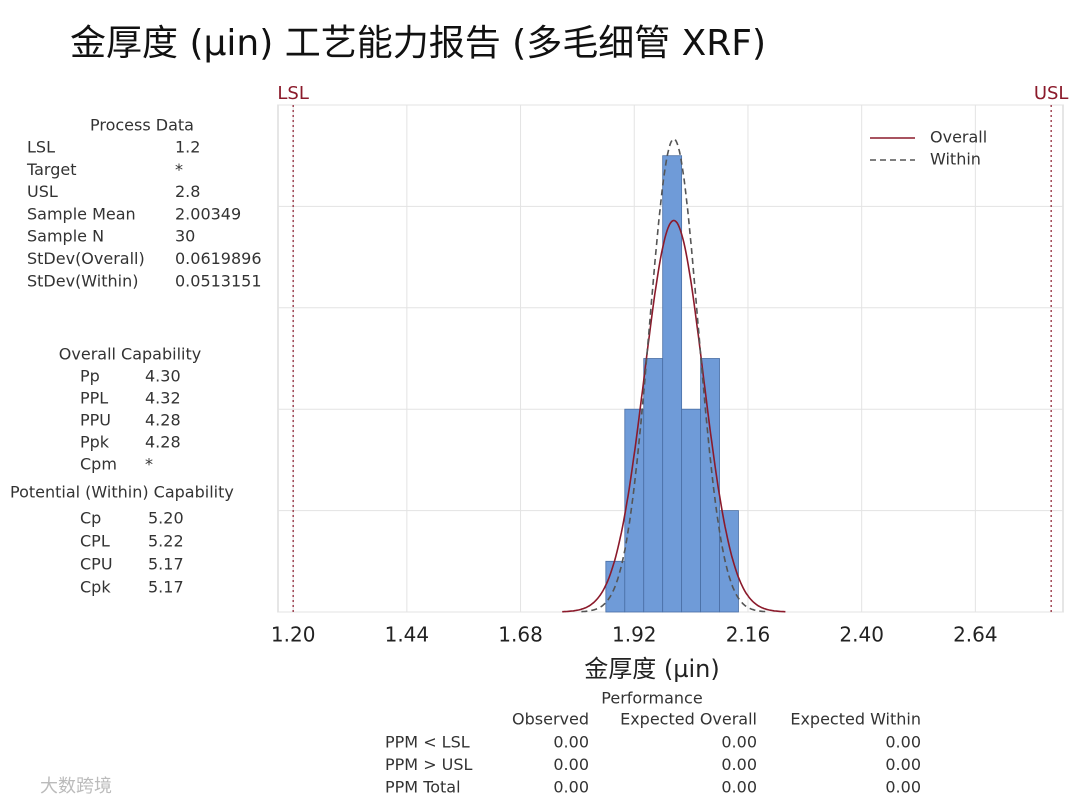 This screenshot has width=1080, height=808. Describe the element at coordinates (81, 213) in the screenshot. I see `row-label: Sample Mean` at that location.